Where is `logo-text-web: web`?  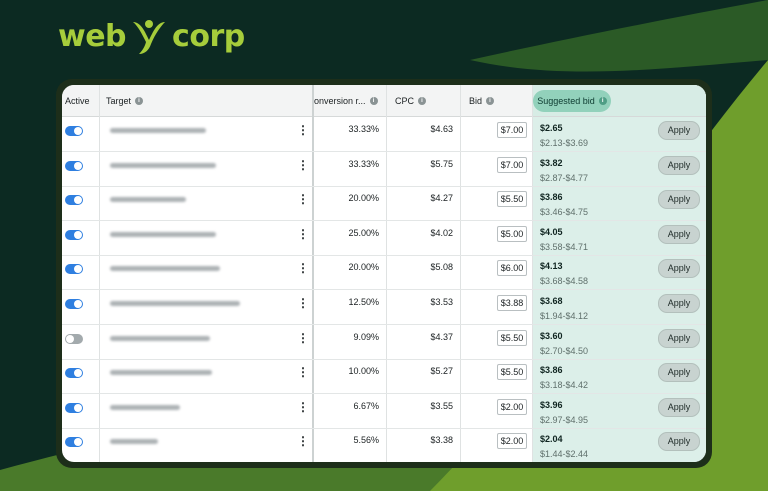 logo-text-web: web is located at coordinates (92, 36).